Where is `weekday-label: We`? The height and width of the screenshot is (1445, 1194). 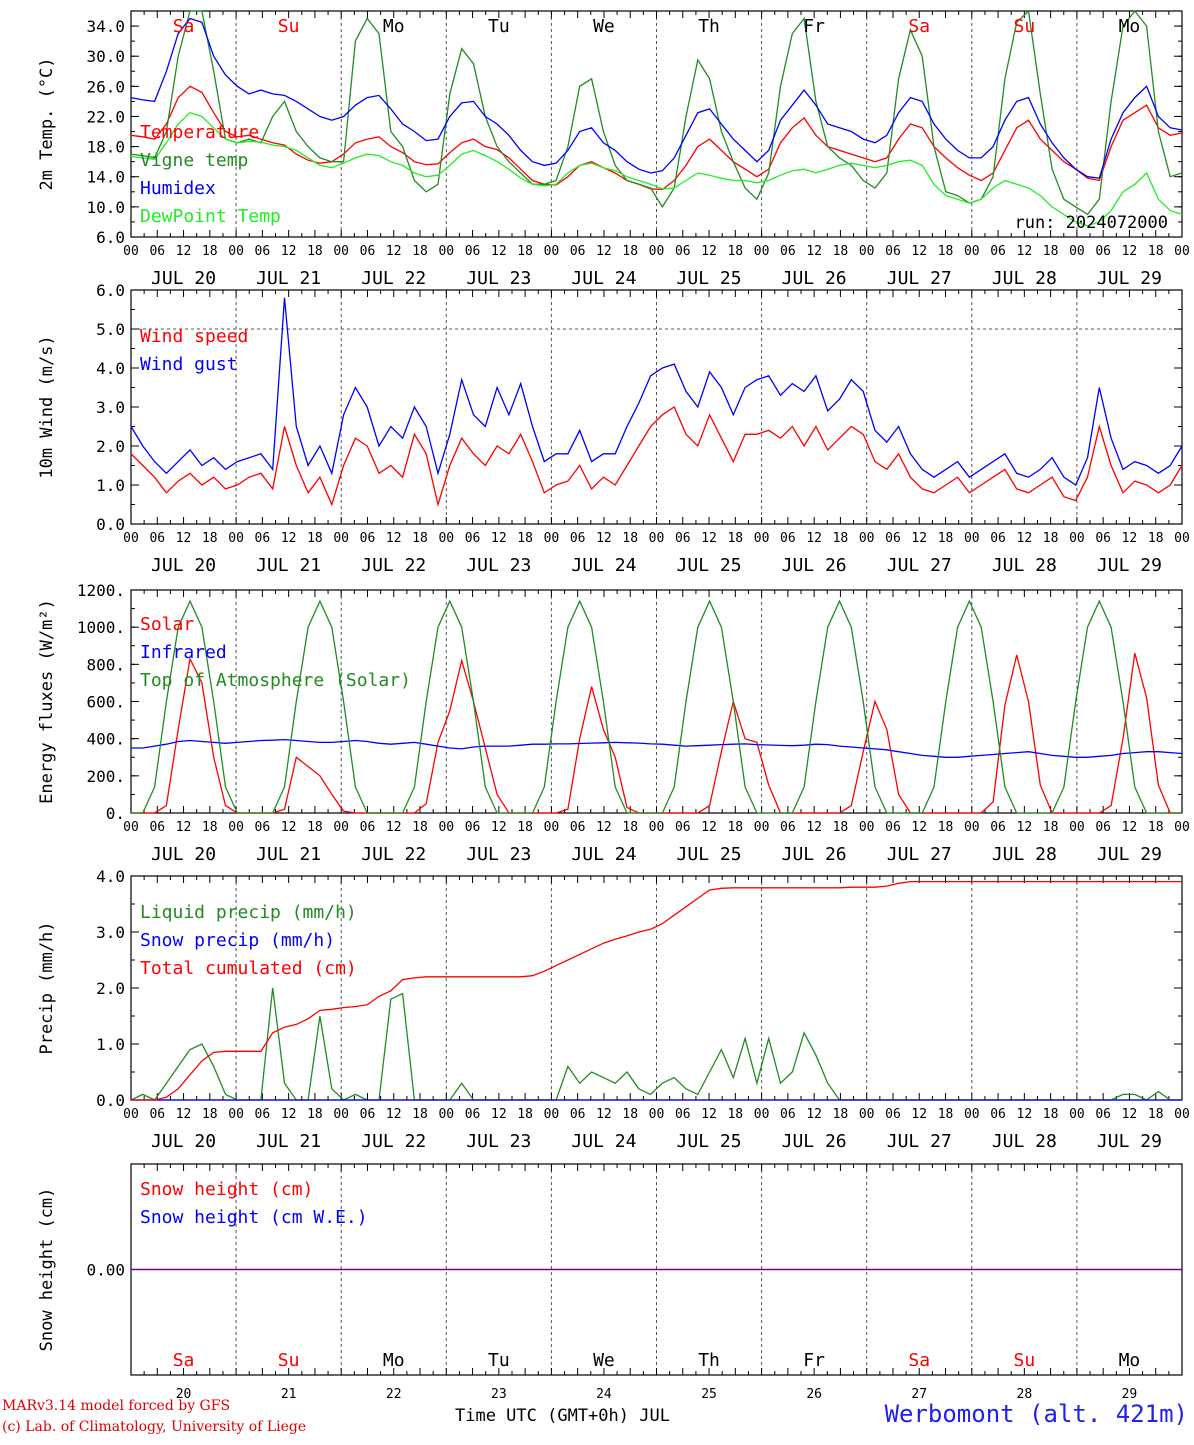
weekday-label: We is located at coordinates (604, 26).